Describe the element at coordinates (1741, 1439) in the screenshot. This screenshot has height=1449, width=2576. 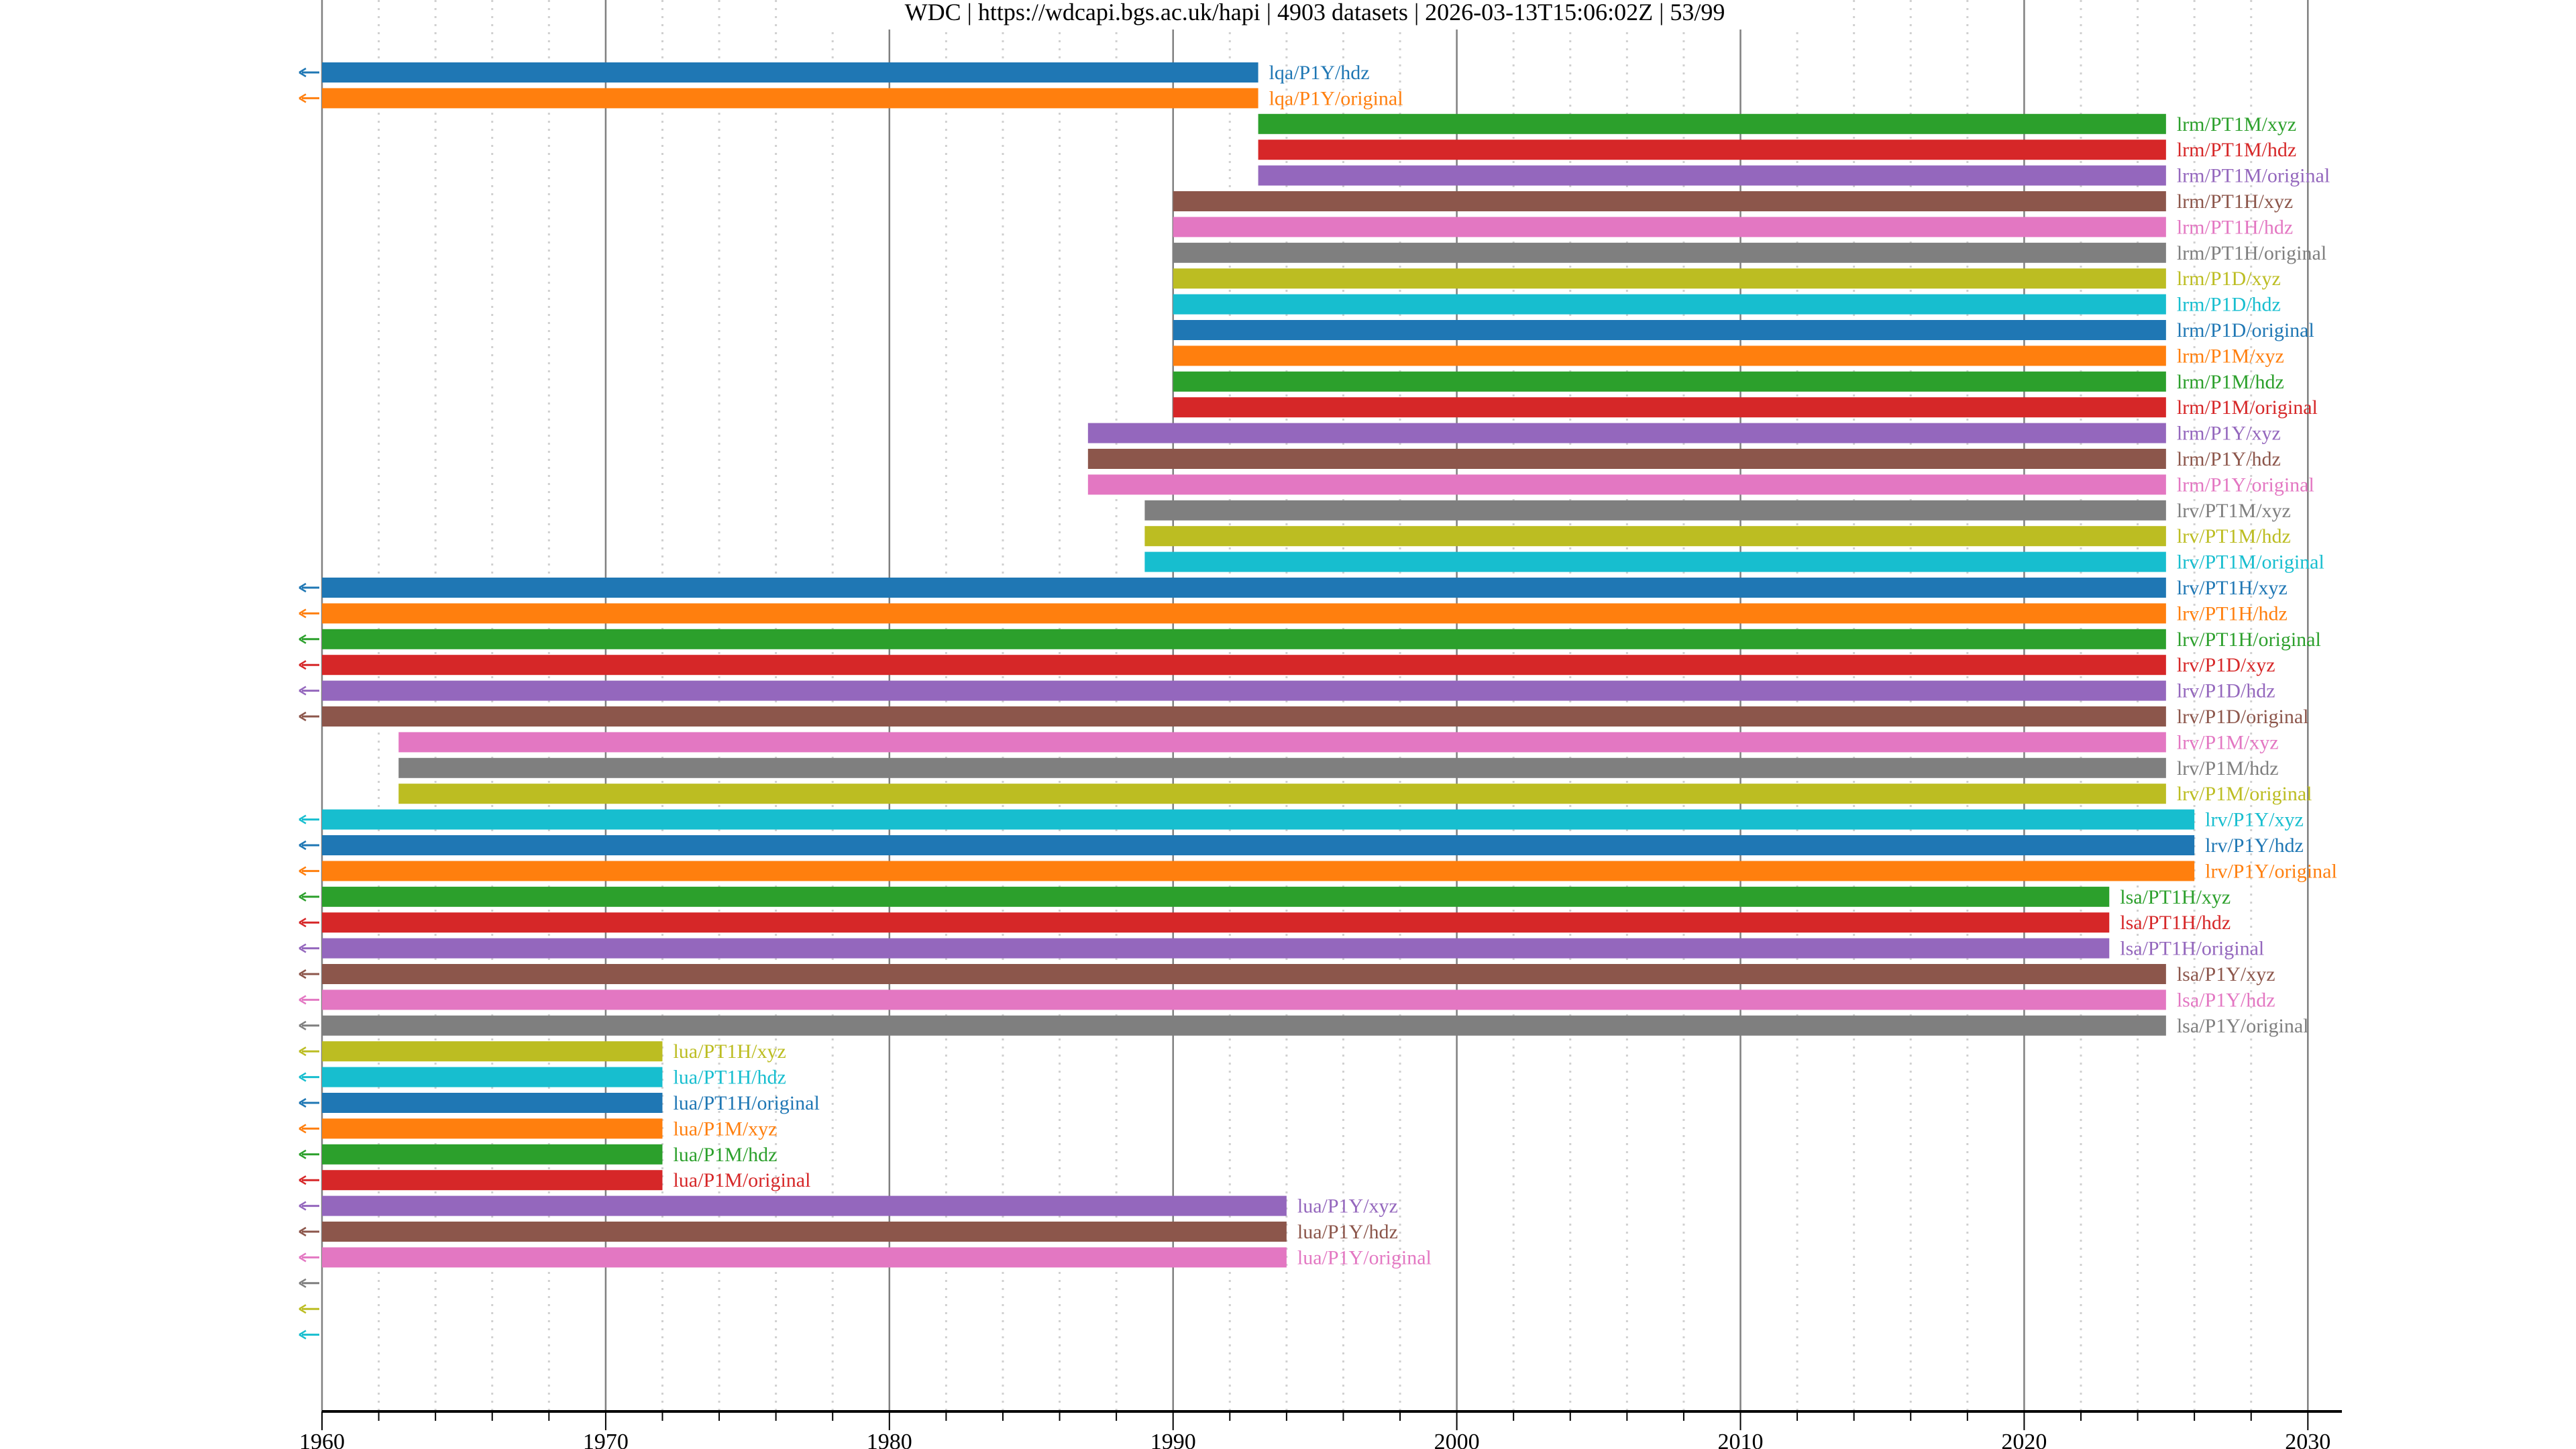
I see `x-tick-label: 2010` at that location.